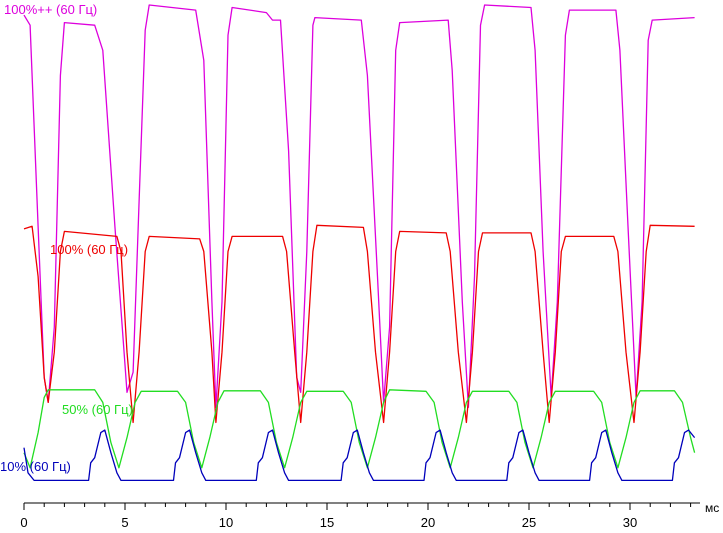  Describe the element at coordinates (428, 522) in the screenshot. I see `x-tick-label: 20` at that location.